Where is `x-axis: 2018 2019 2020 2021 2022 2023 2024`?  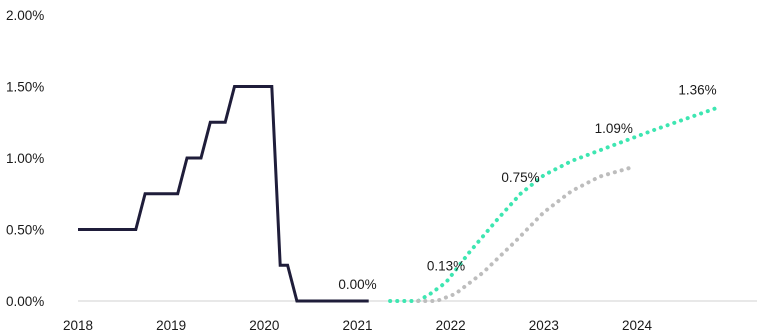 x-axis: 2018 2019 2020 2021 2022 2023 2024 is located at coordinates (358, 325).